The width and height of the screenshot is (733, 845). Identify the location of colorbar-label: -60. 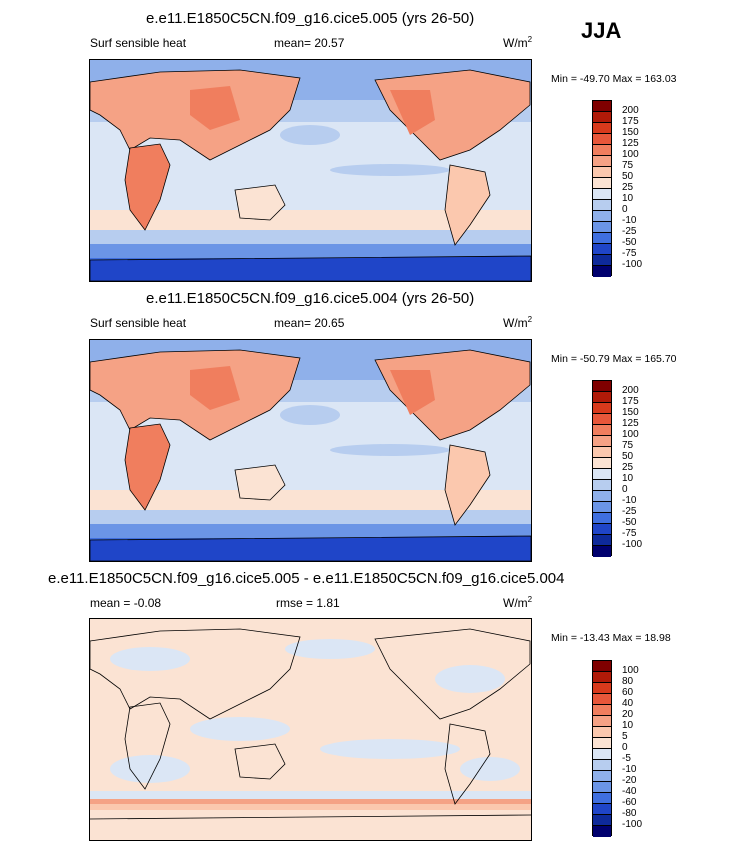
(629, 802).